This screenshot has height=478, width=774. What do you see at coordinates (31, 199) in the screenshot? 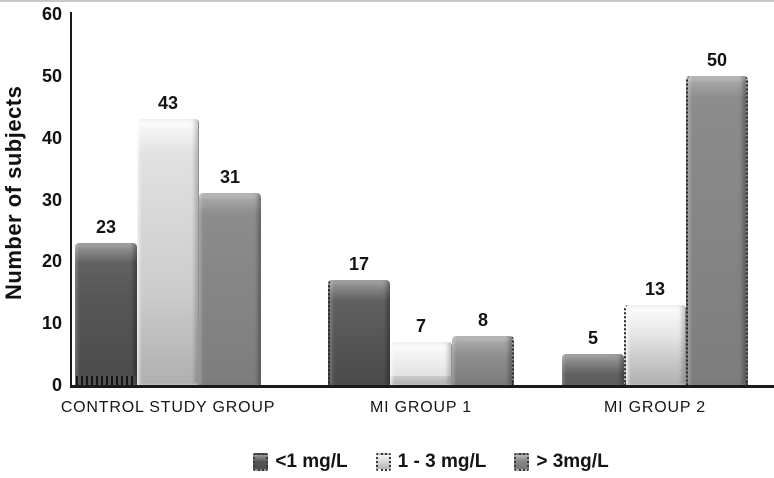
I see `y-axis-tick-labels: 0 10 20 30 40 50 60` at bounding box center [31, 199].